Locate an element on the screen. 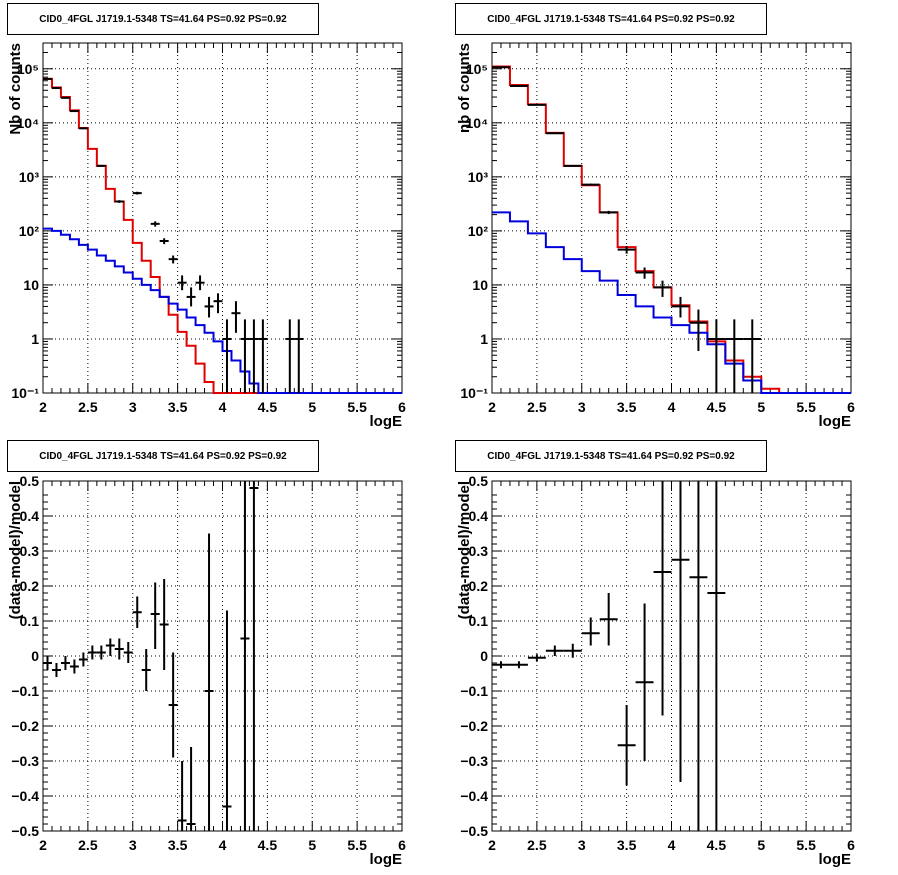 The width and height of the screenshot is (898, 875). y-axis-label: nb of counts is located at coordinates (464, 88).